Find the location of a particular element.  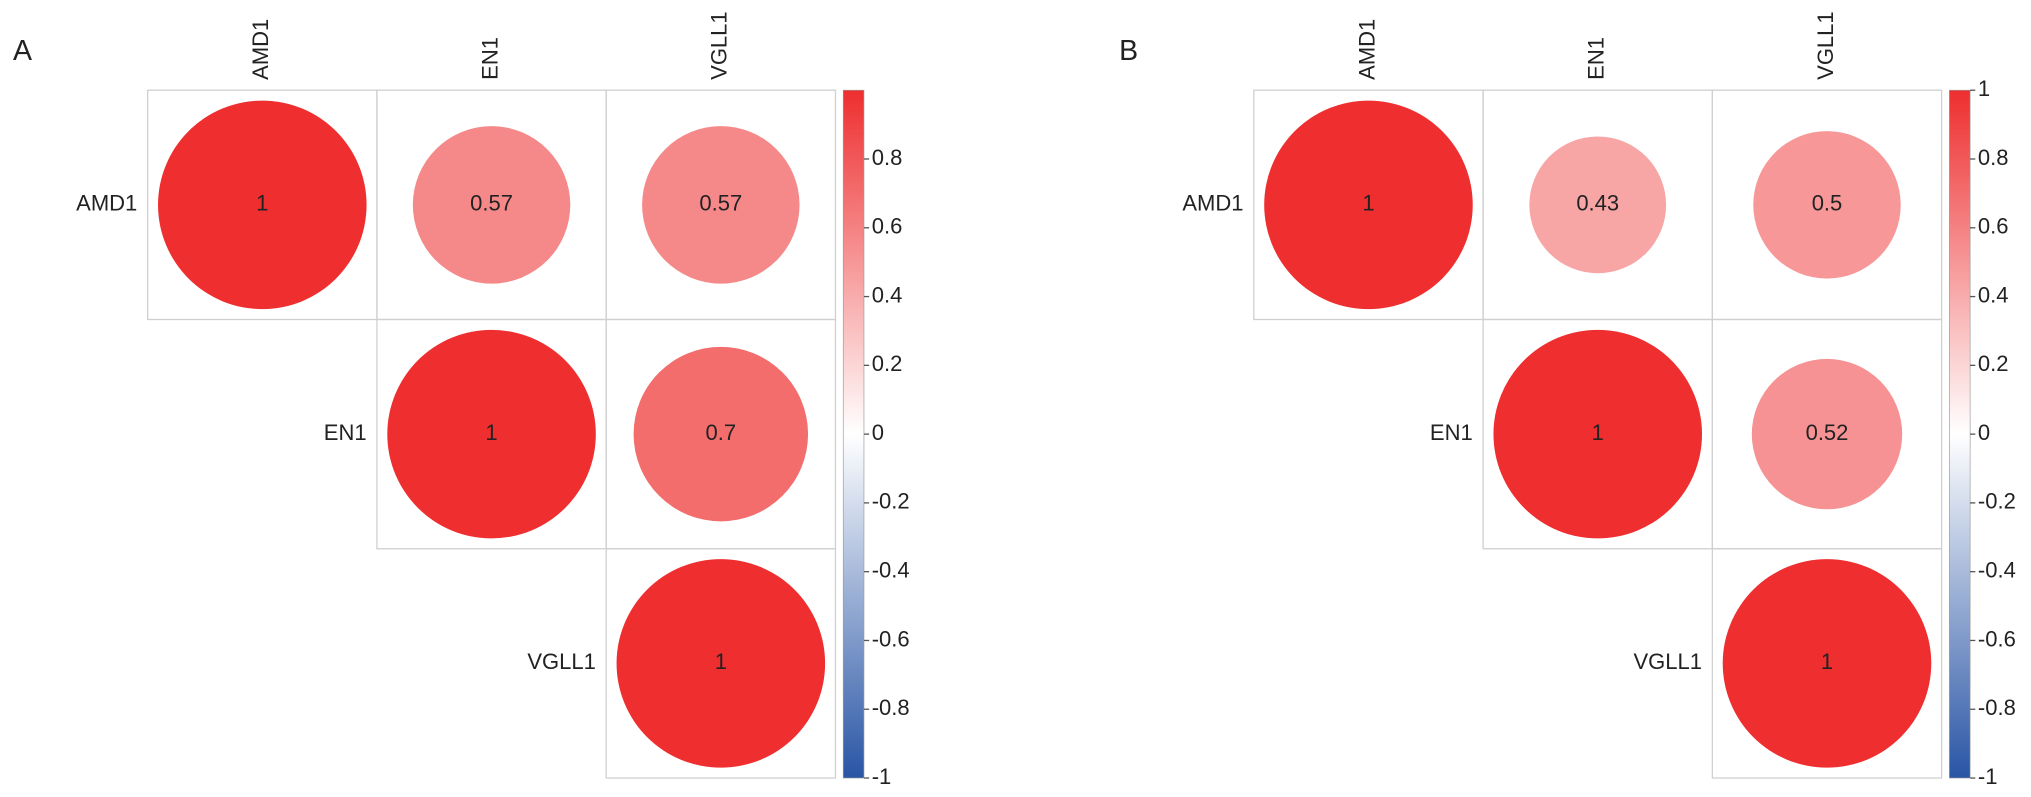

value-label: 0.5 is located at coordinates (1827, 203).